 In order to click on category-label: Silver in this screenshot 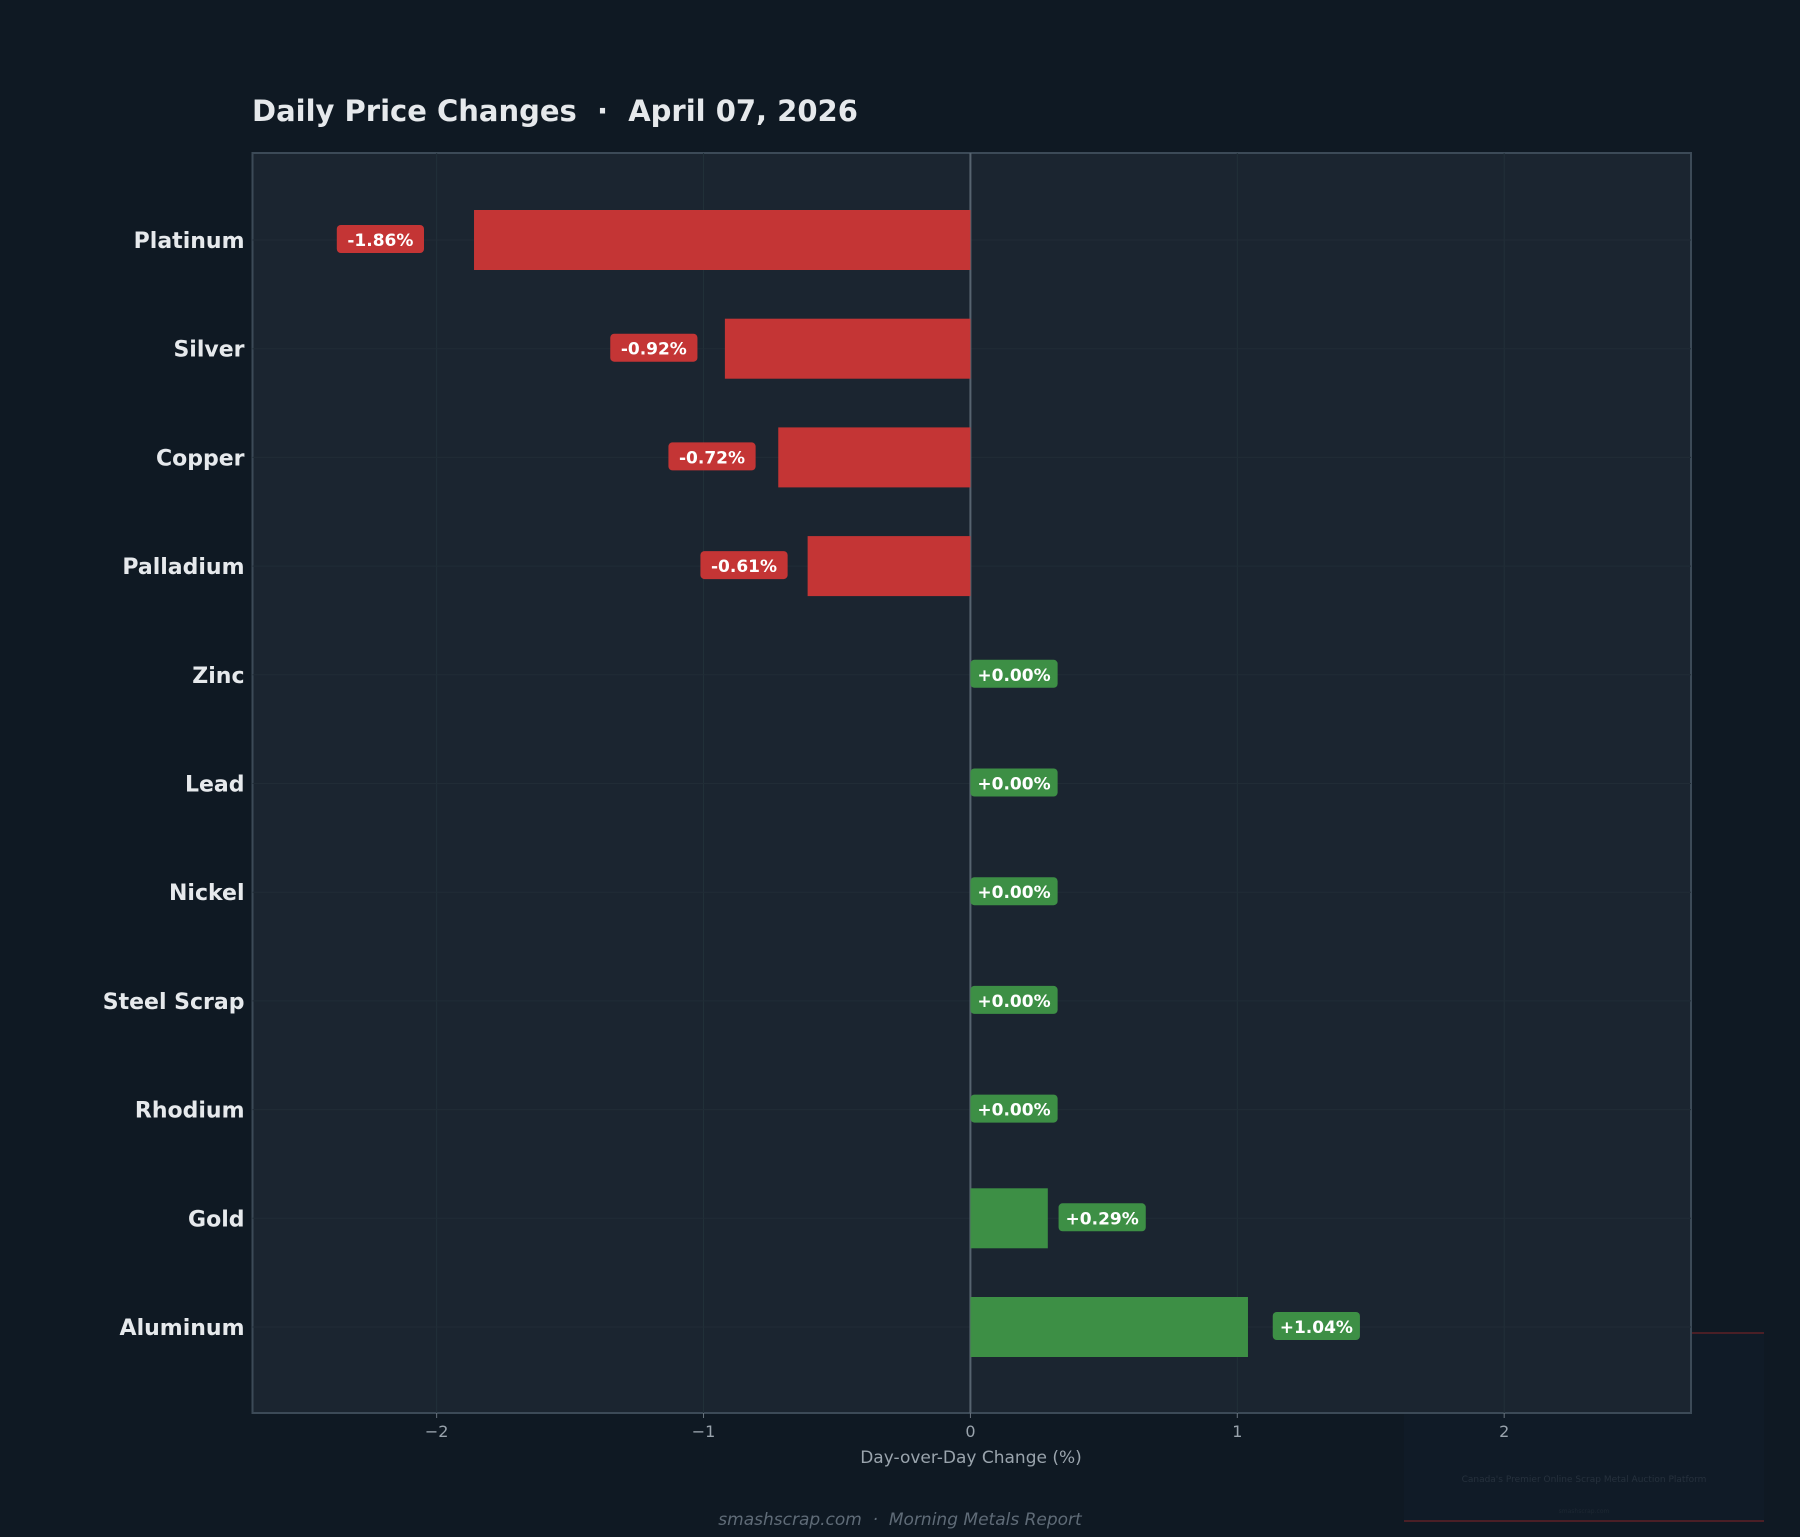, I will do `click(208, 350)`.